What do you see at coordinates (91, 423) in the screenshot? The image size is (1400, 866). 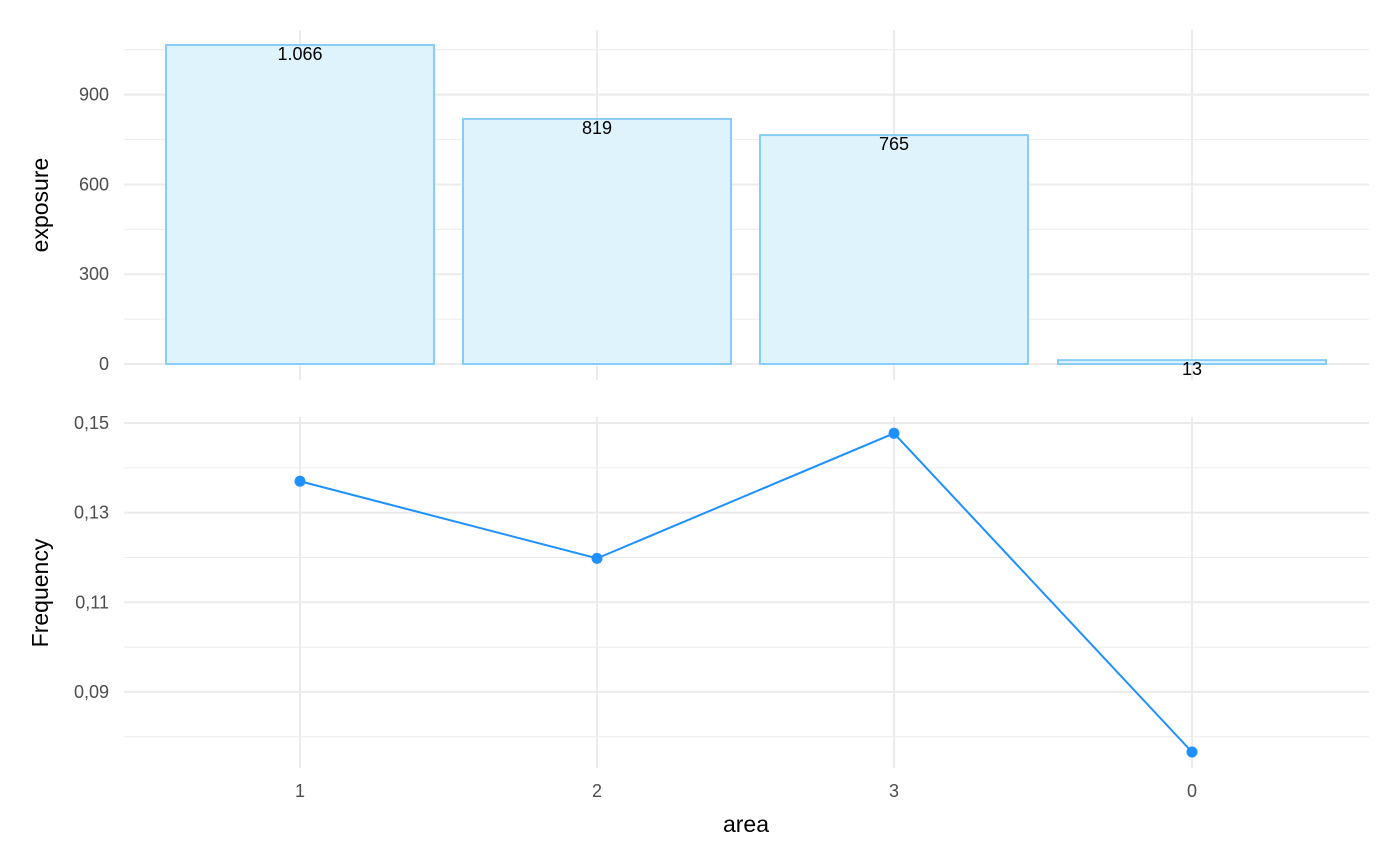 I see `frequency-y-tick-label: 0,15` at bounding box center [91, 423].